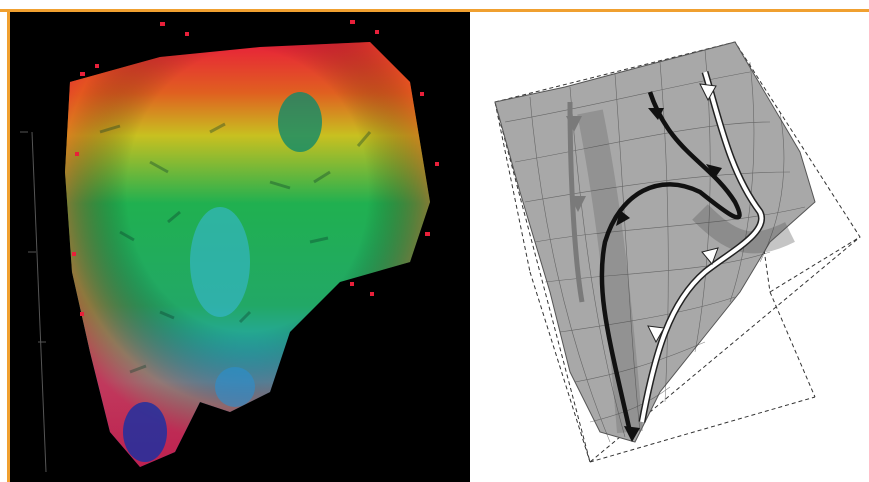 This screenshot has width=869, height=482. Describe the element at coordinates (300, 122) in the screenshot. I see `upper-basin` at that location.